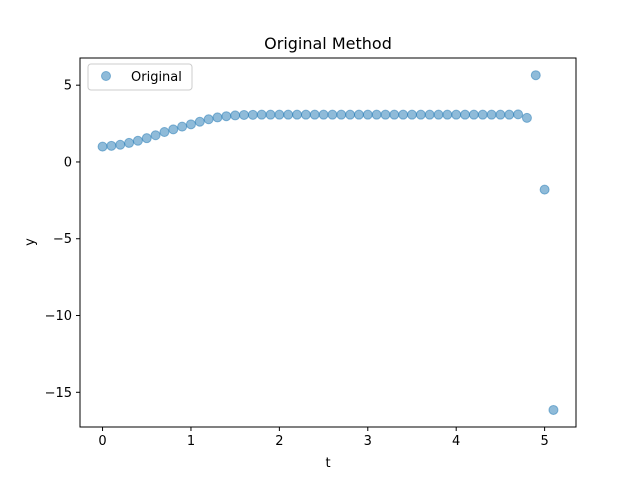 The image size is (640, 480). I want to click on y-axis-label: y, so click(30, 242).